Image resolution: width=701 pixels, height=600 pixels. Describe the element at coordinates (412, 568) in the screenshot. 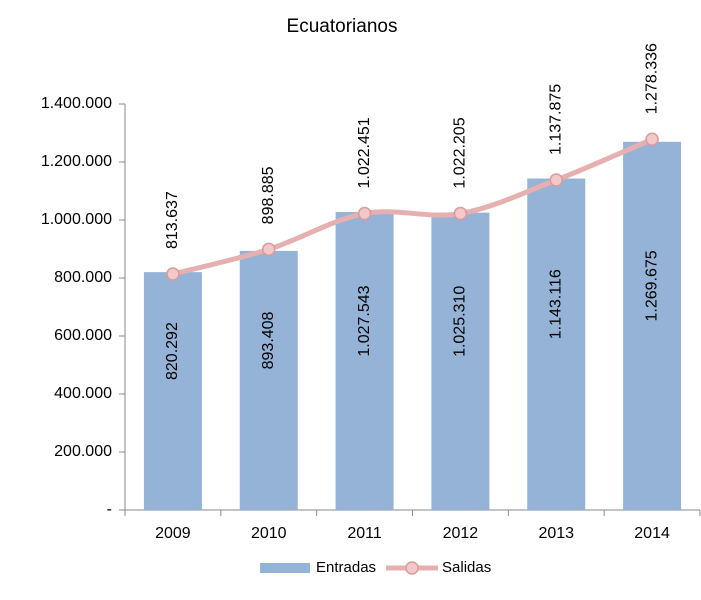

I see `legend-marker` at that location.